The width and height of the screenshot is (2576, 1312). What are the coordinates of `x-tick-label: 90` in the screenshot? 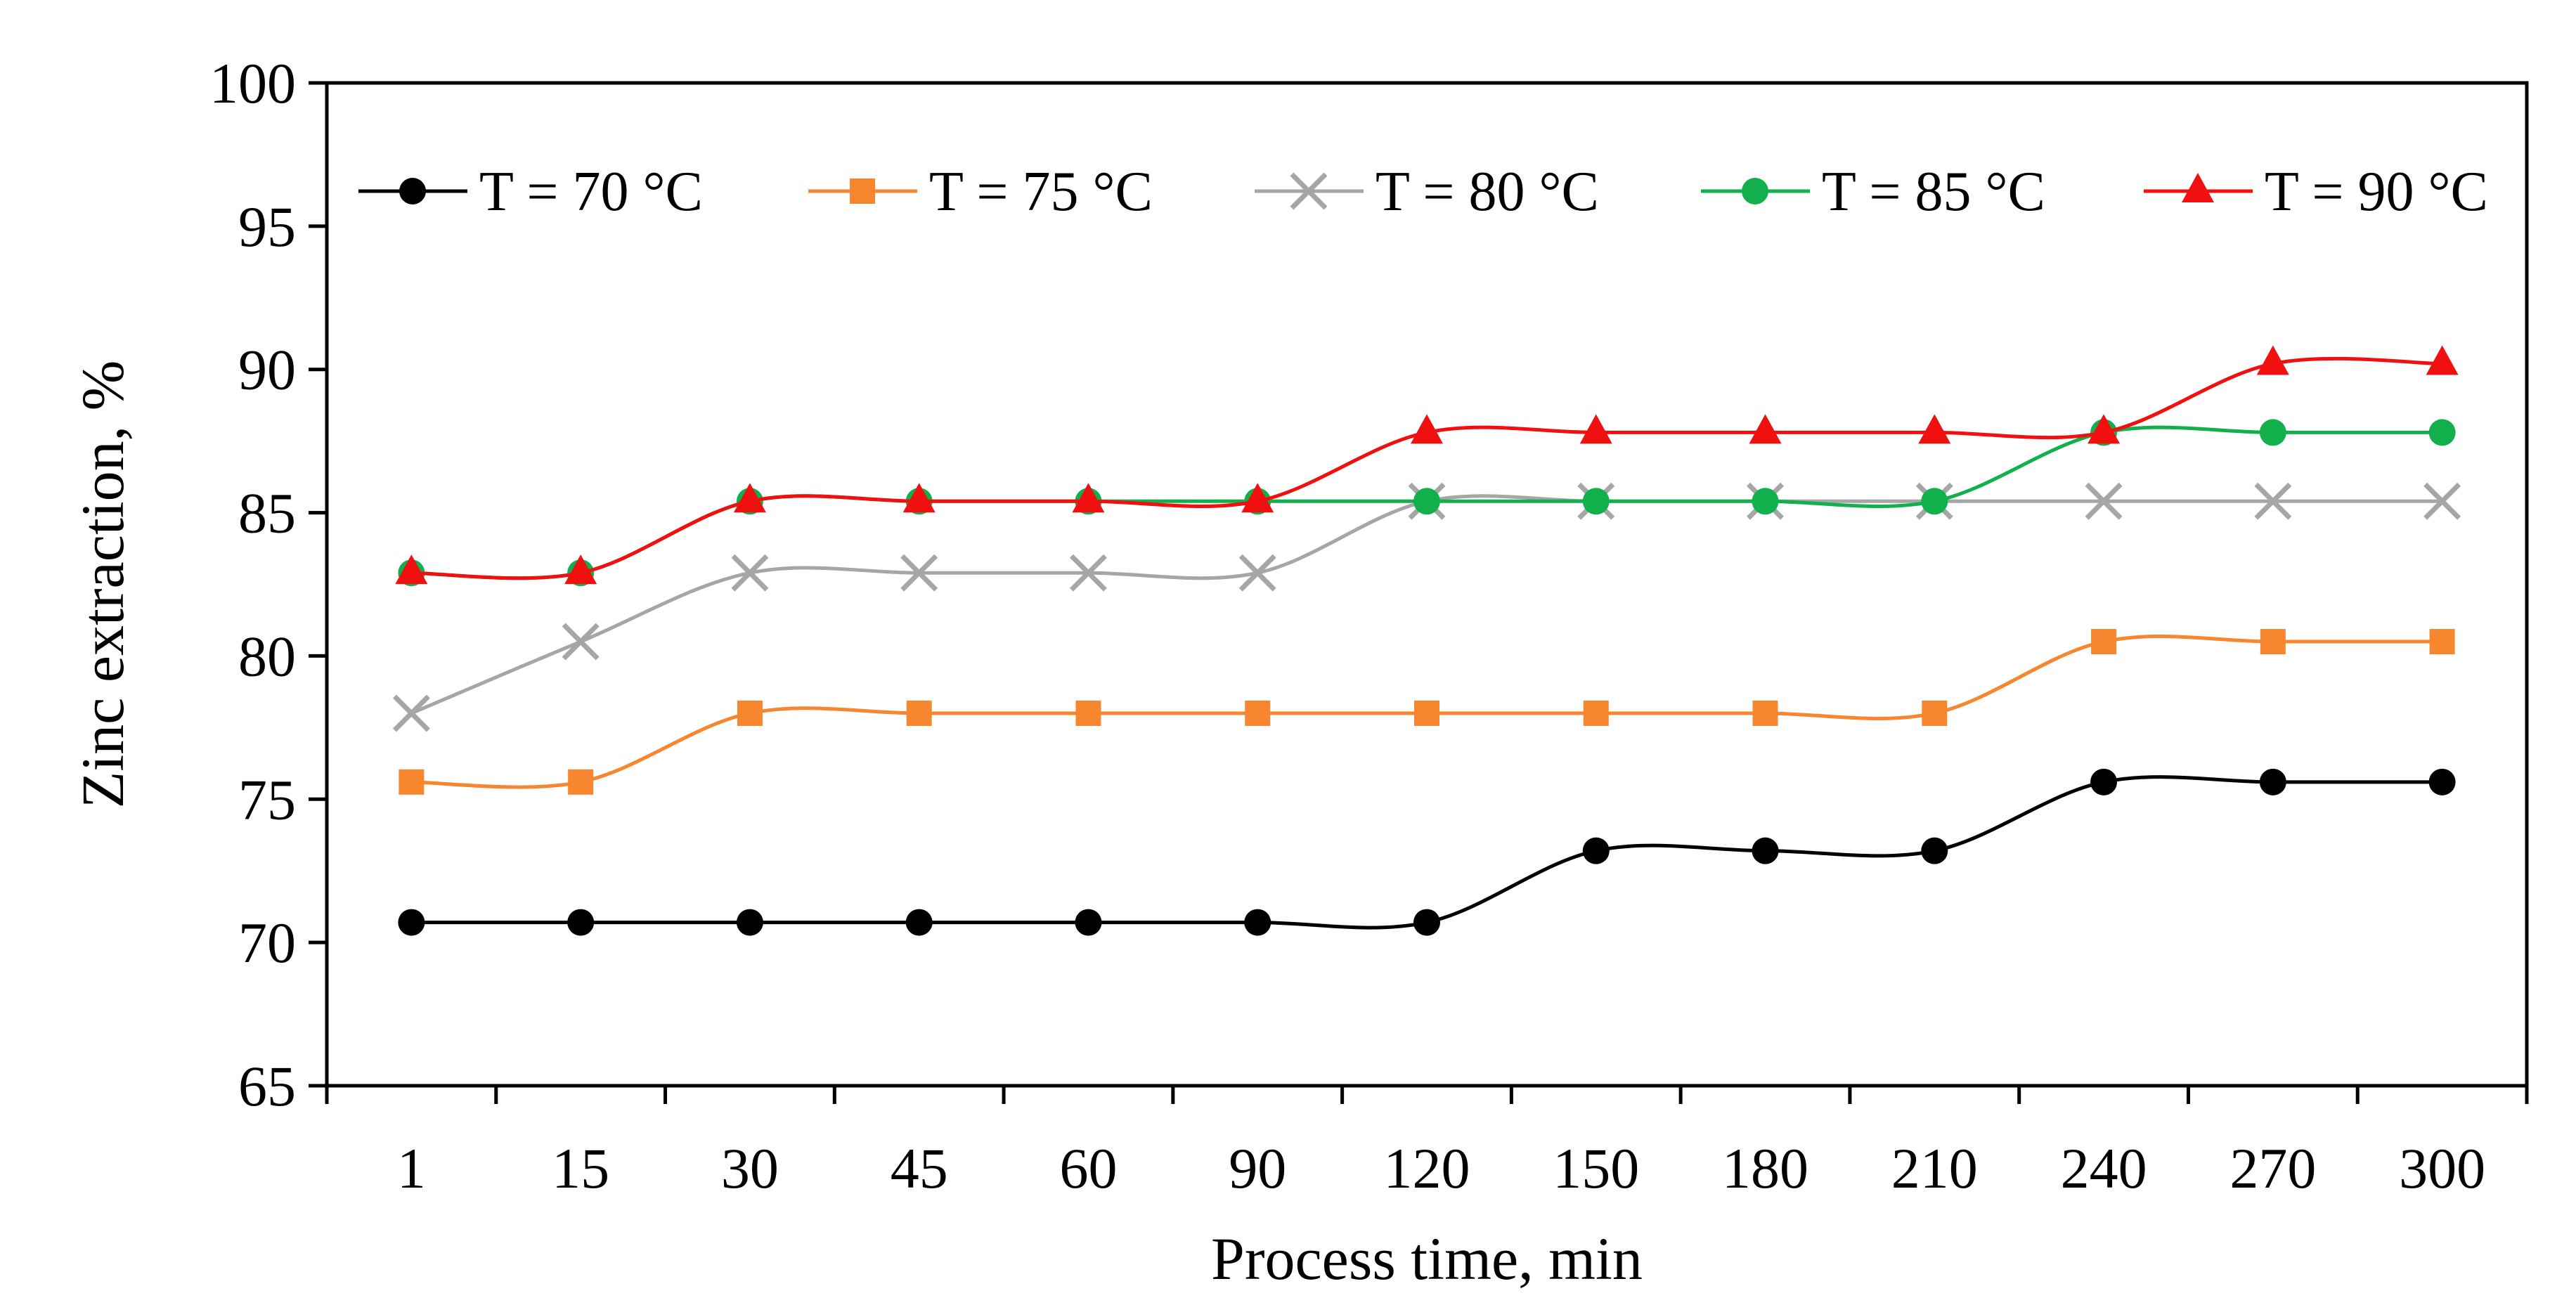 It's located at (1257, 1168).